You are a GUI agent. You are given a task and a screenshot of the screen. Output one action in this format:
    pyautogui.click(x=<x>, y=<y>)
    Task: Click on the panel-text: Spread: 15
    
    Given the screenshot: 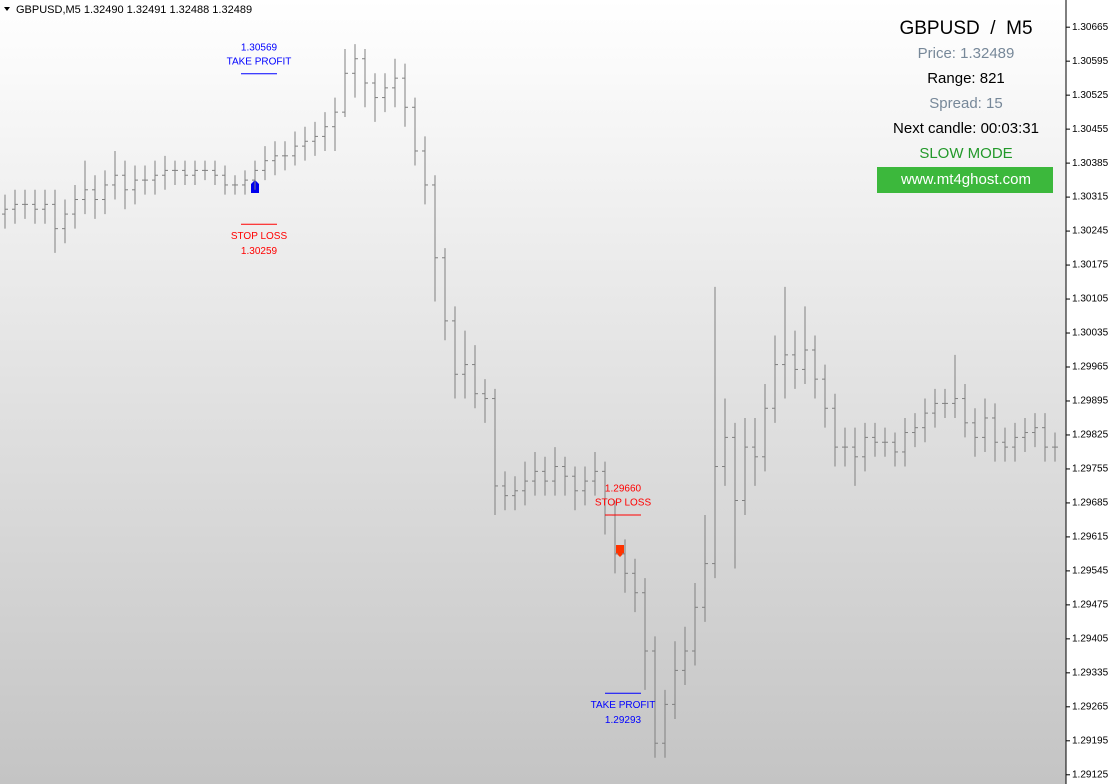 What is the action you would take?
    pyautogui.click(x=965, y=103)
    